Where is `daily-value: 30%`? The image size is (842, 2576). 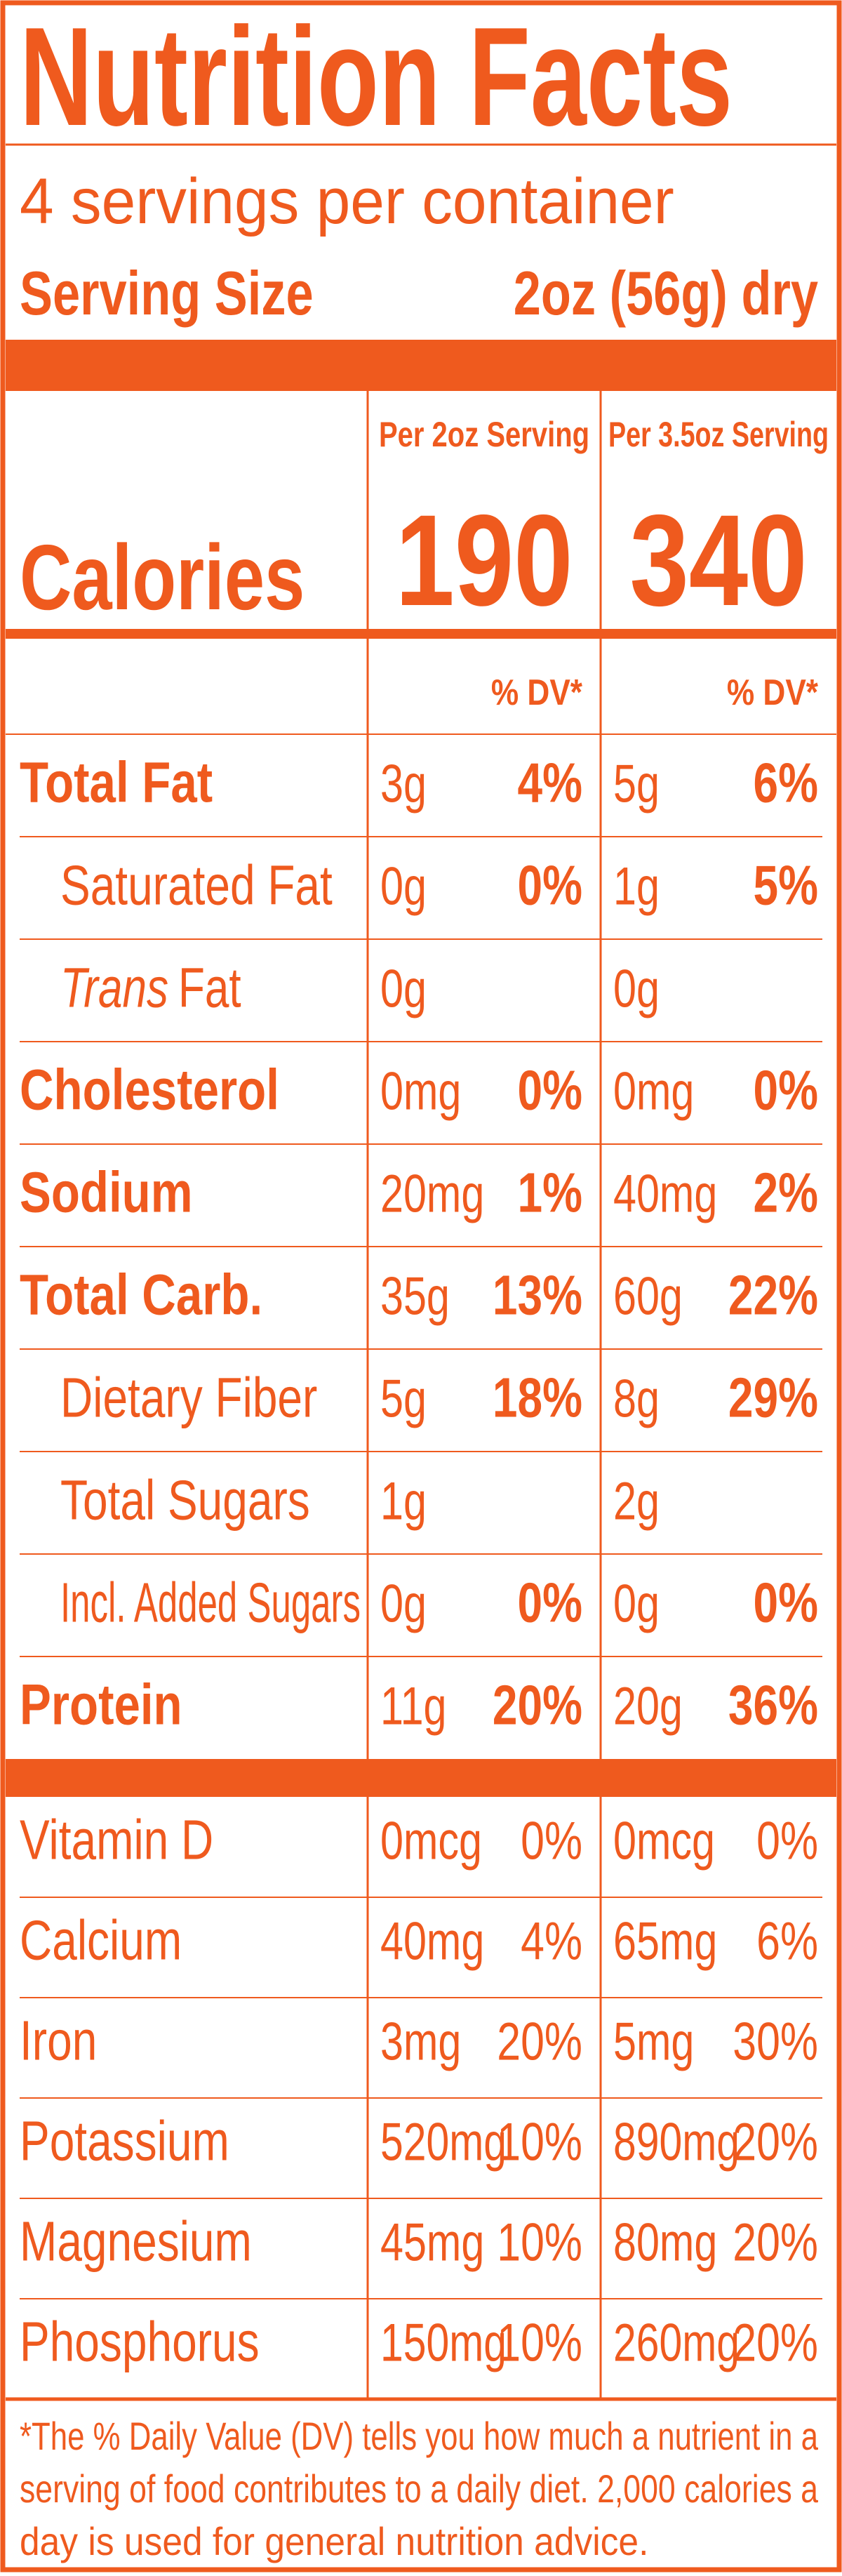 daily-value: 30% is located at coordinates (775, 2042).